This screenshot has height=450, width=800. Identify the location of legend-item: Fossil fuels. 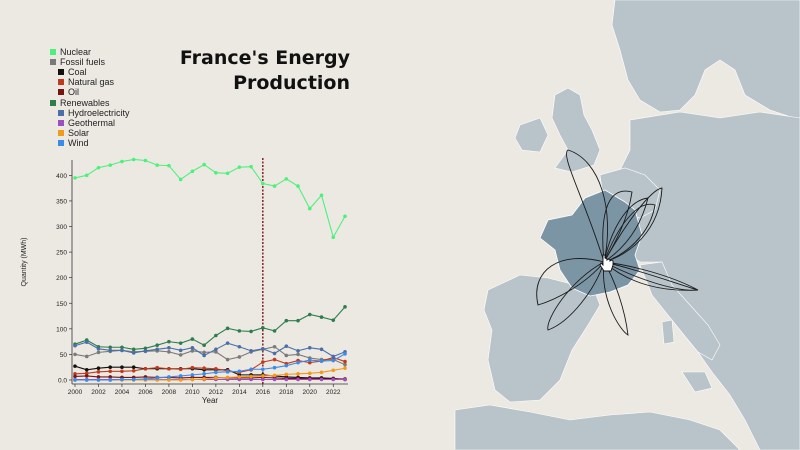
(90, 62).